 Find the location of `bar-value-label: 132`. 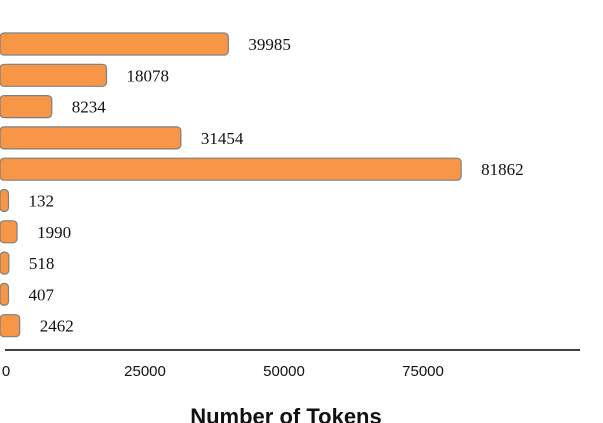

bar-value-label: 132 is located at coordinates (42, 201).